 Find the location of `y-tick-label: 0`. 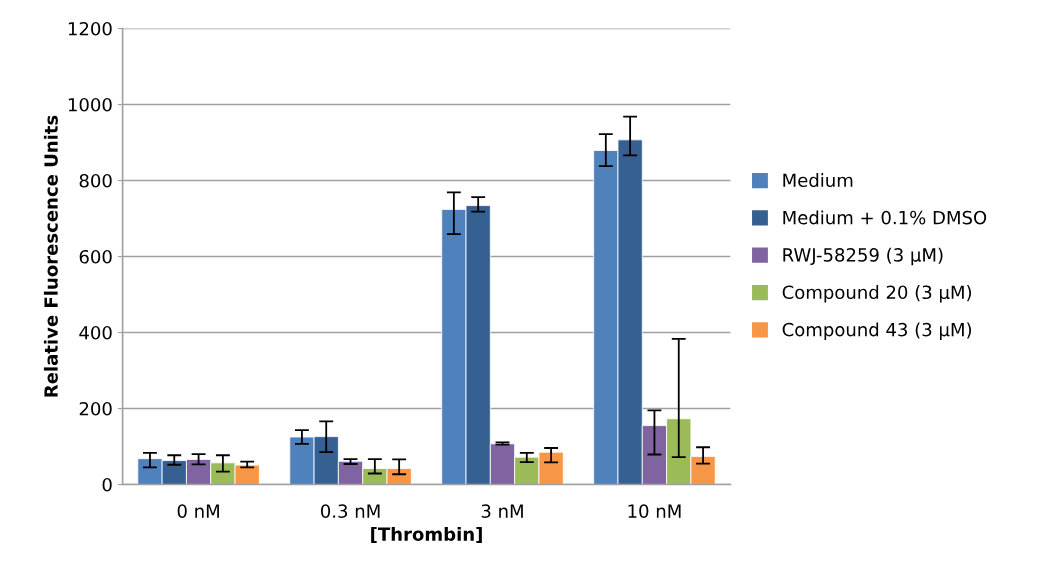

y-tick-label: 0 is located at coordinates (107, 484).